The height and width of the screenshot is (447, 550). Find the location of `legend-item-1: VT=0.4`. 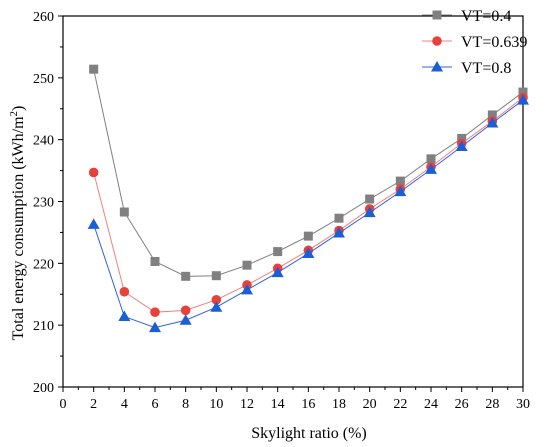

legend-item-1: VT=0.4 is located at coordinates (466, 16).